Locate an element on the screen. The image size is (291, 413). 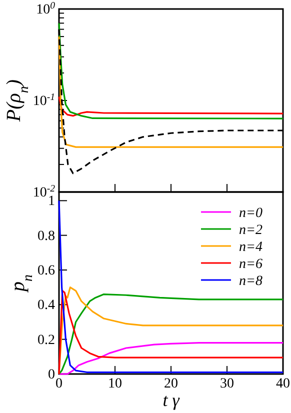
x-tick-label: 10 is located at coordinates (115, 384).